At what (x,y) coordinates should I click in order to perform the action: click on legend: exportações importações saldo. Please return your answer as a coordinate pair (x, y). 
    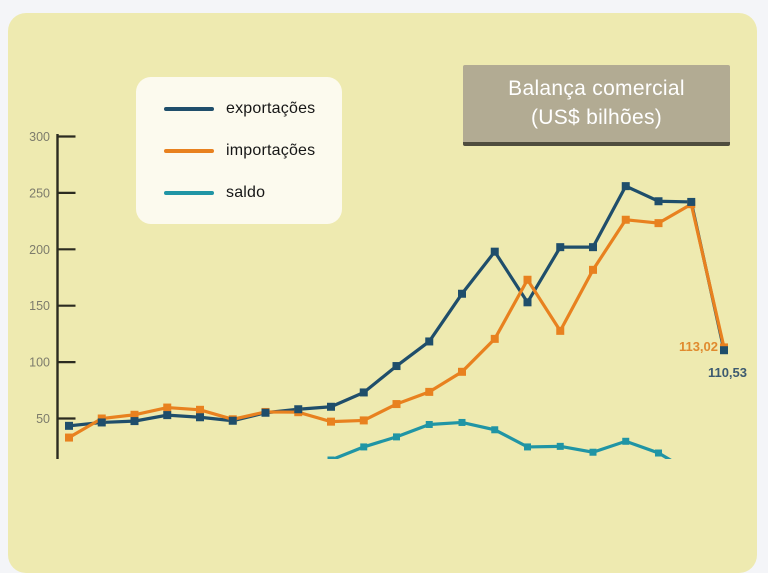
    Looking at the image, I should click on (239, 150).